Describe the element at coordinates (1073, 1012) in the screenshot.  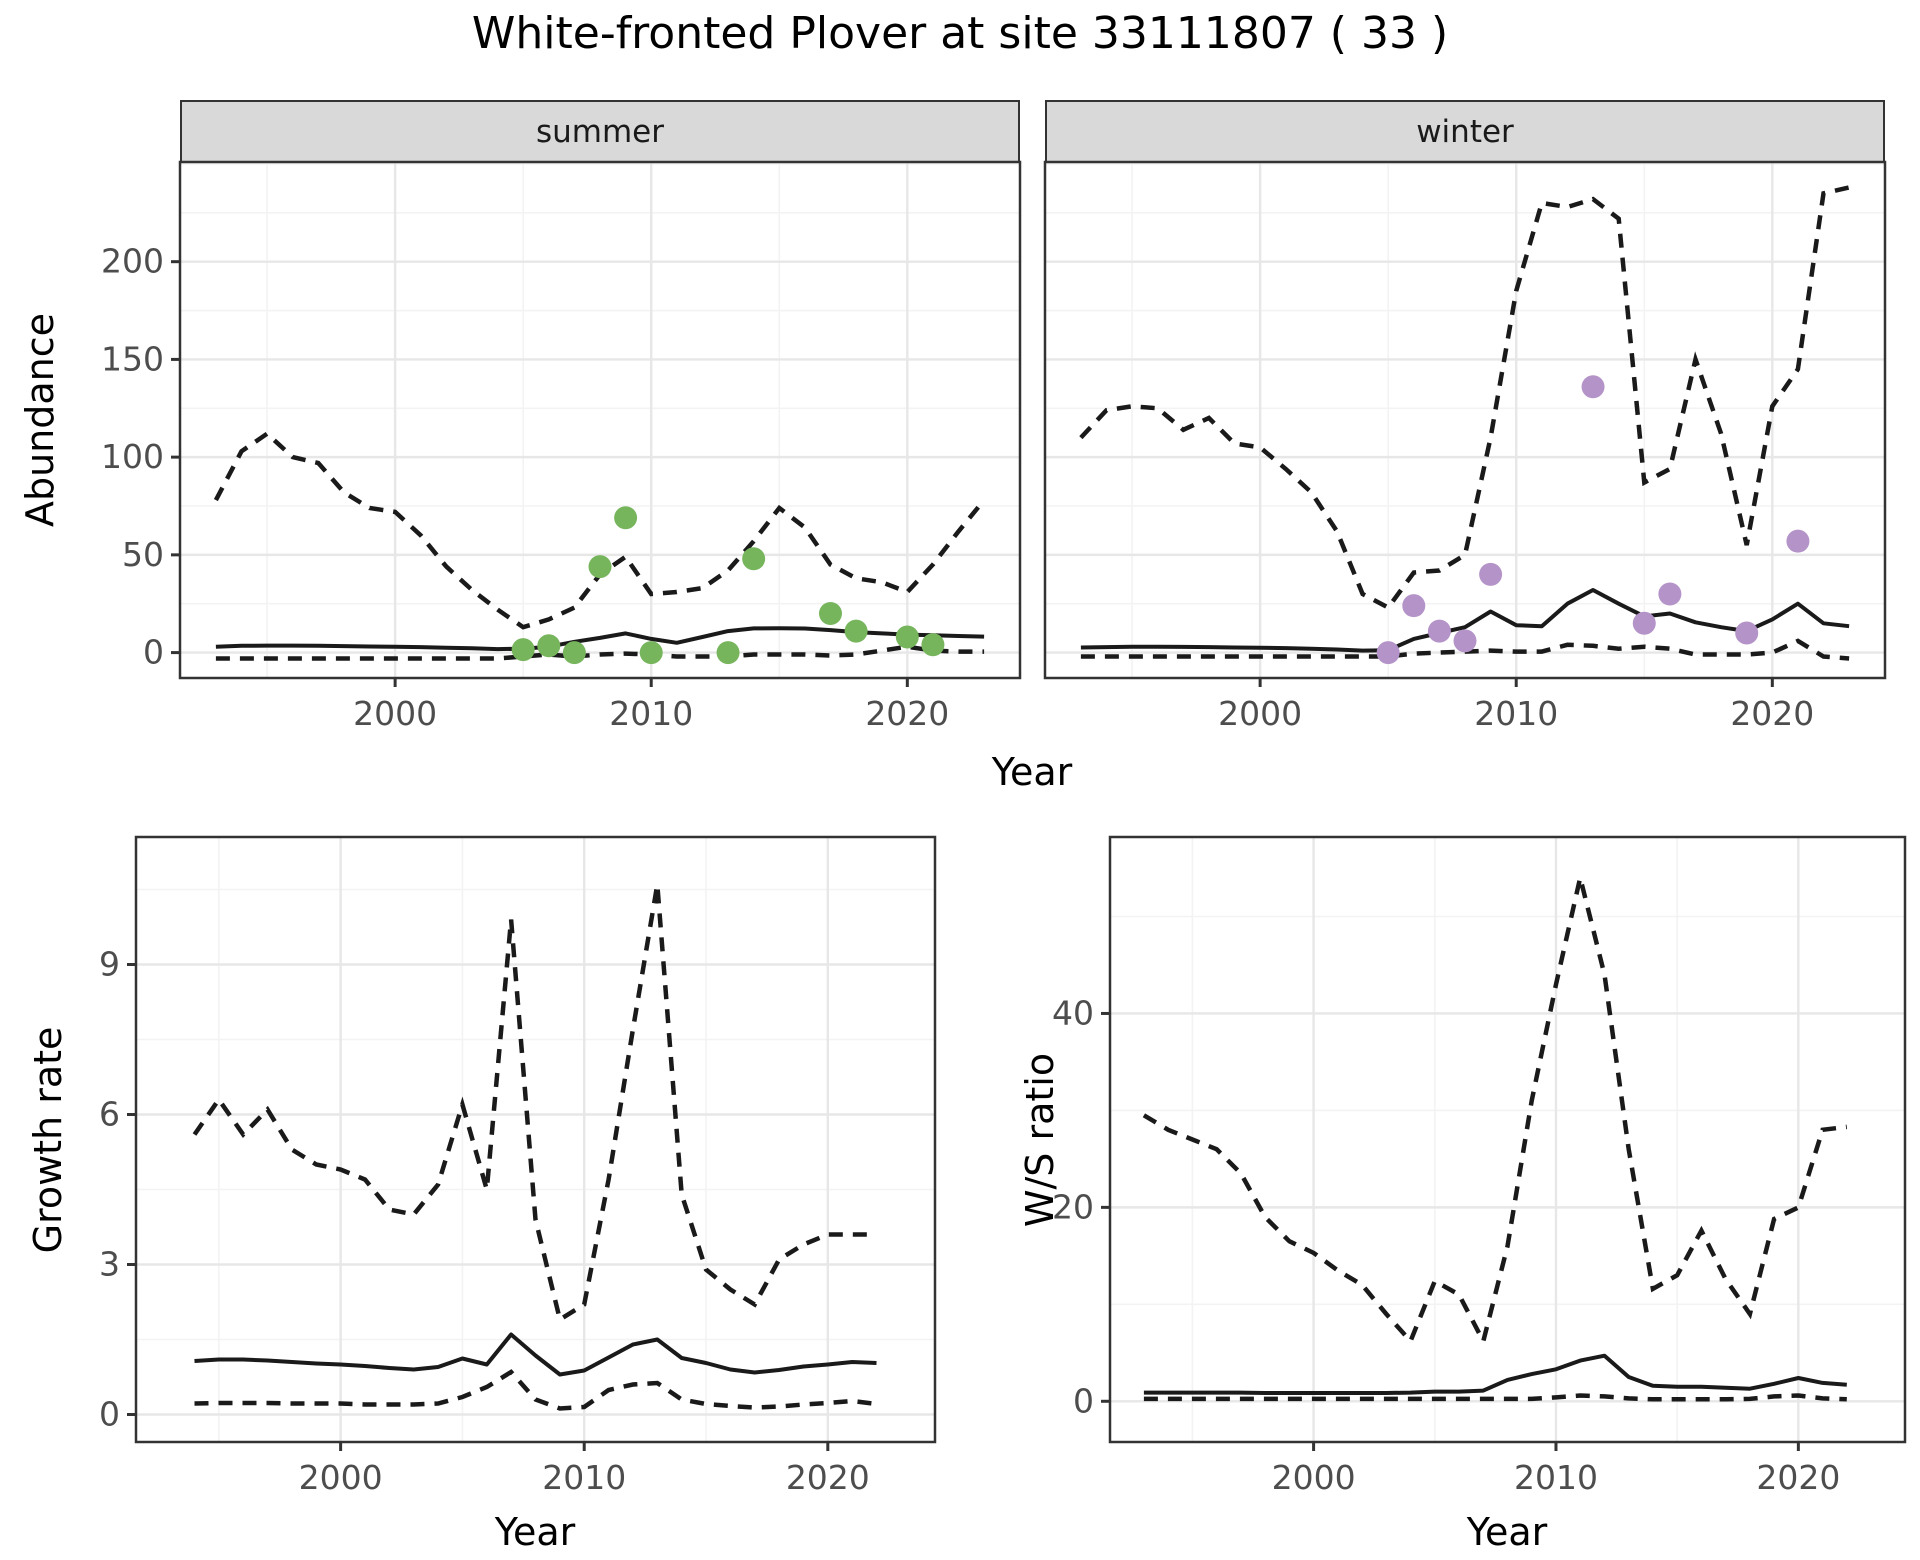
I see `y-tick-label: 40` at that location.